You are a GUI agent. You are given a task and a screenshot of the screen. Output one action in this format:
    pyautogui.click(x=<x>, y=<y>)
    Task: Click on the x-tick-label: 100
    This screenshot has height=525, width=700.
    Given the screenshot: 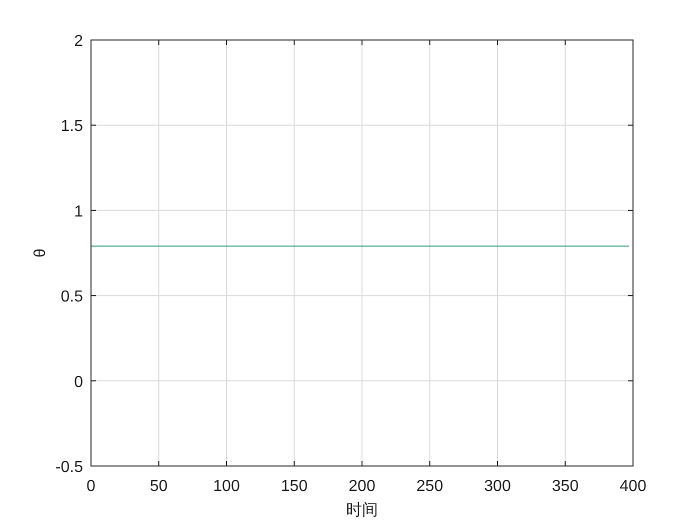 What is the action you would take?
    pyautogui.click(x=226, y=486)
    